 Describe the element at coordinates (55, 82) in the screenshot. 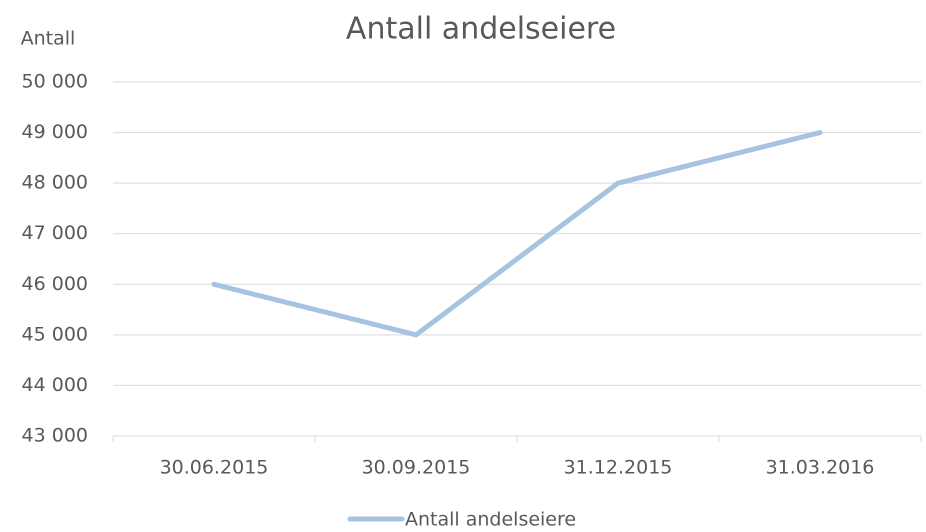

I see `y-tick-label: 50 000` at that location.